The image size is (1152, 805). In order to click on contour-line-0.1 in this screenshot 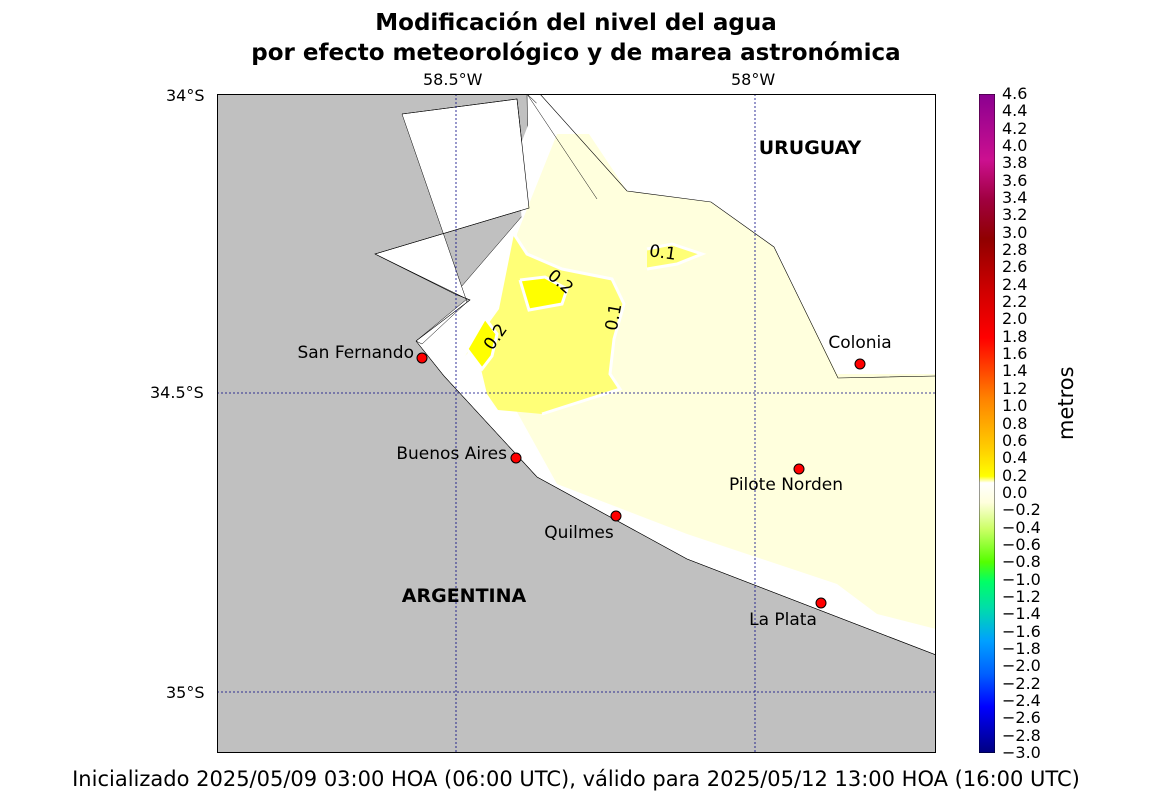, I will do `click(569, 324)`.